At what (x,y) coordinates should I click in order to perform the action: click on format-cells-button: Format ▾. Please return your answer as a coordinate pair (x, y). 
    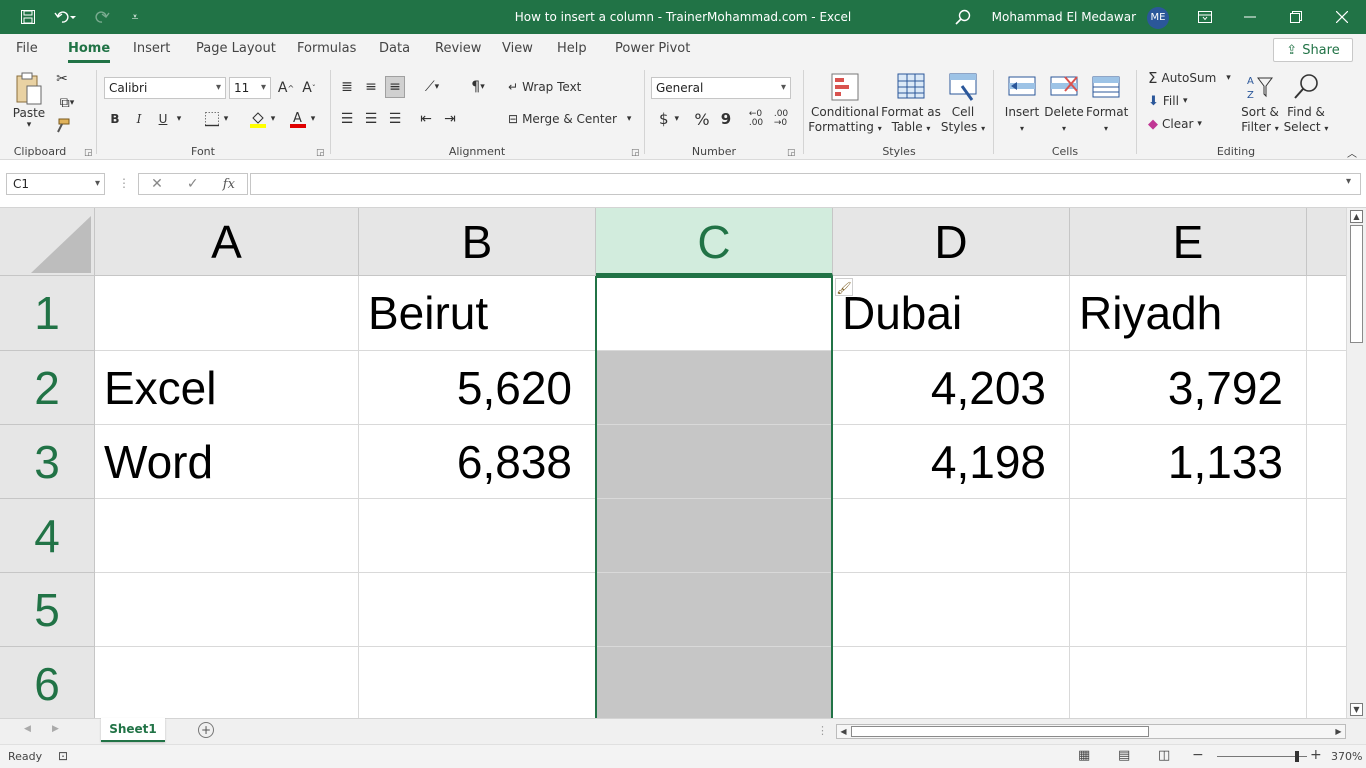
    Looking at the image, I should click on (1107, 119).